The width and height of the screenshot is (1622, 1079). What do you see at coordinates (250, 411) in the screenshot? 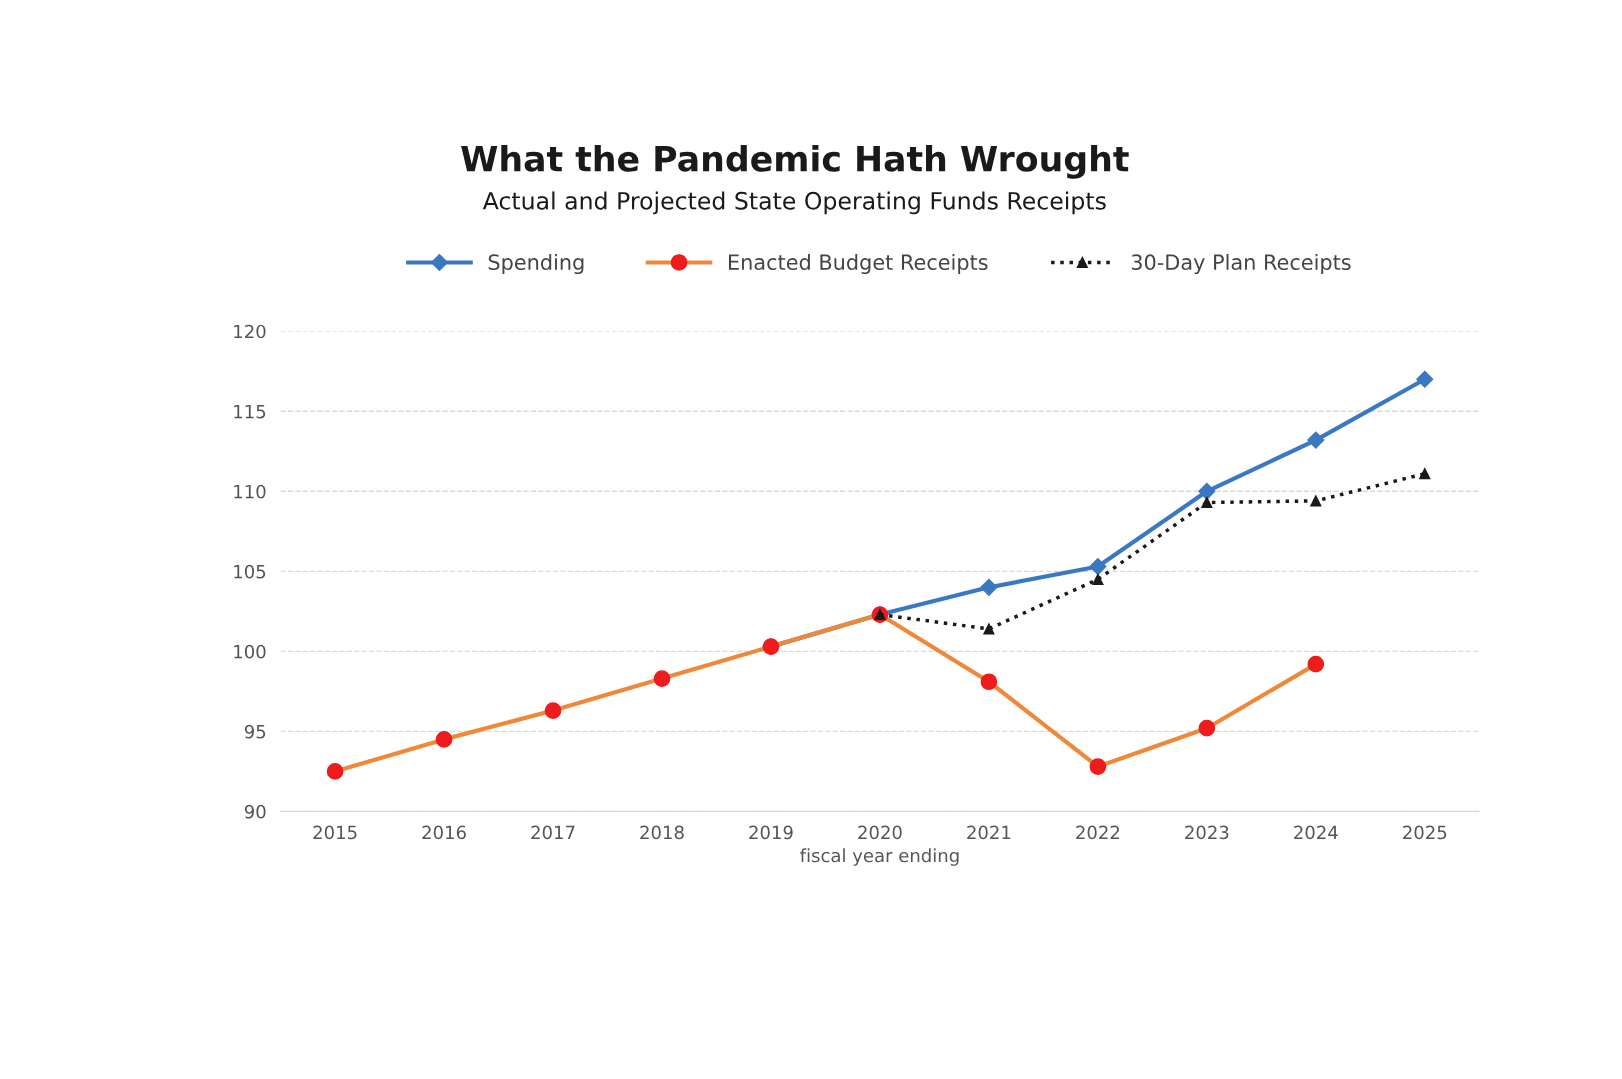
I see `y-tick-label: 115` at bounding box center [250, 411].